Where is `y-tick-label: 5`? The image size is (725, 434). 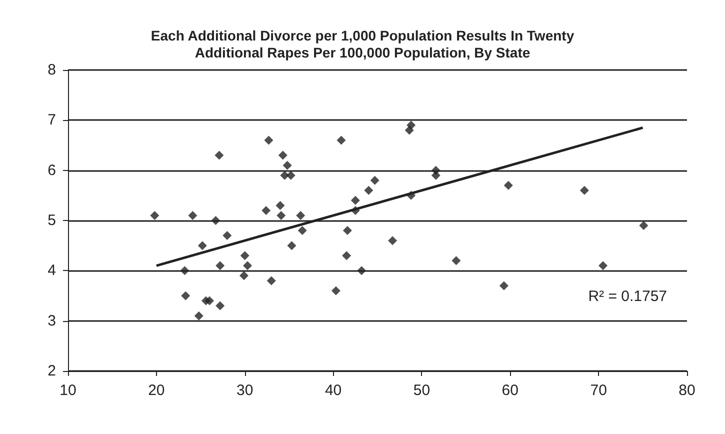
y-tick-label: 5 is located at coordinates (52, 220).